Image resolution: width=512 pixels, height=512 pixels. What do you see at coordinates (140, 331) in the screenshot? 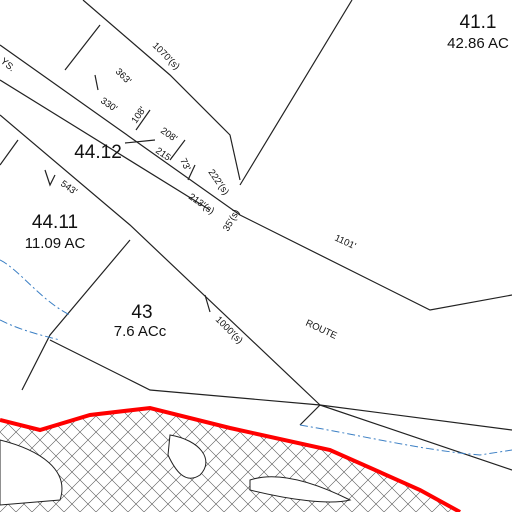
I see `parcel-area: 7.6 ACc` at bounding box center [140, 331].